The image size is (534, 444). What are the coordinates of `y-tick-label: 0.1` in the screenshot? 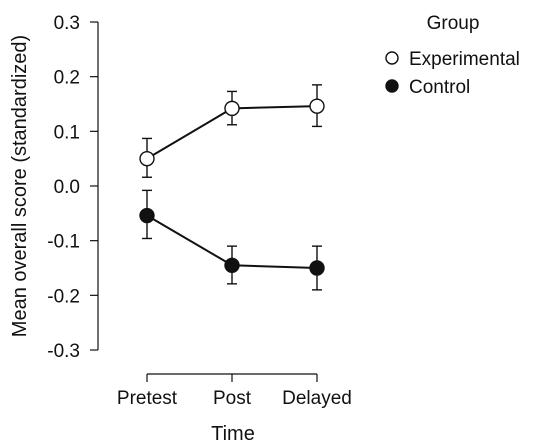 It's located at (67, 132).